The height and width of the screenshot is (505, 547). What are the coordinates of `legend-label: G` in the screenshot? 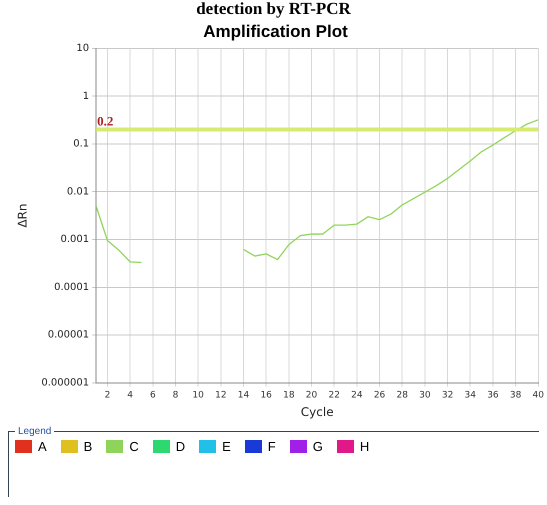 It's located at (317, 446).